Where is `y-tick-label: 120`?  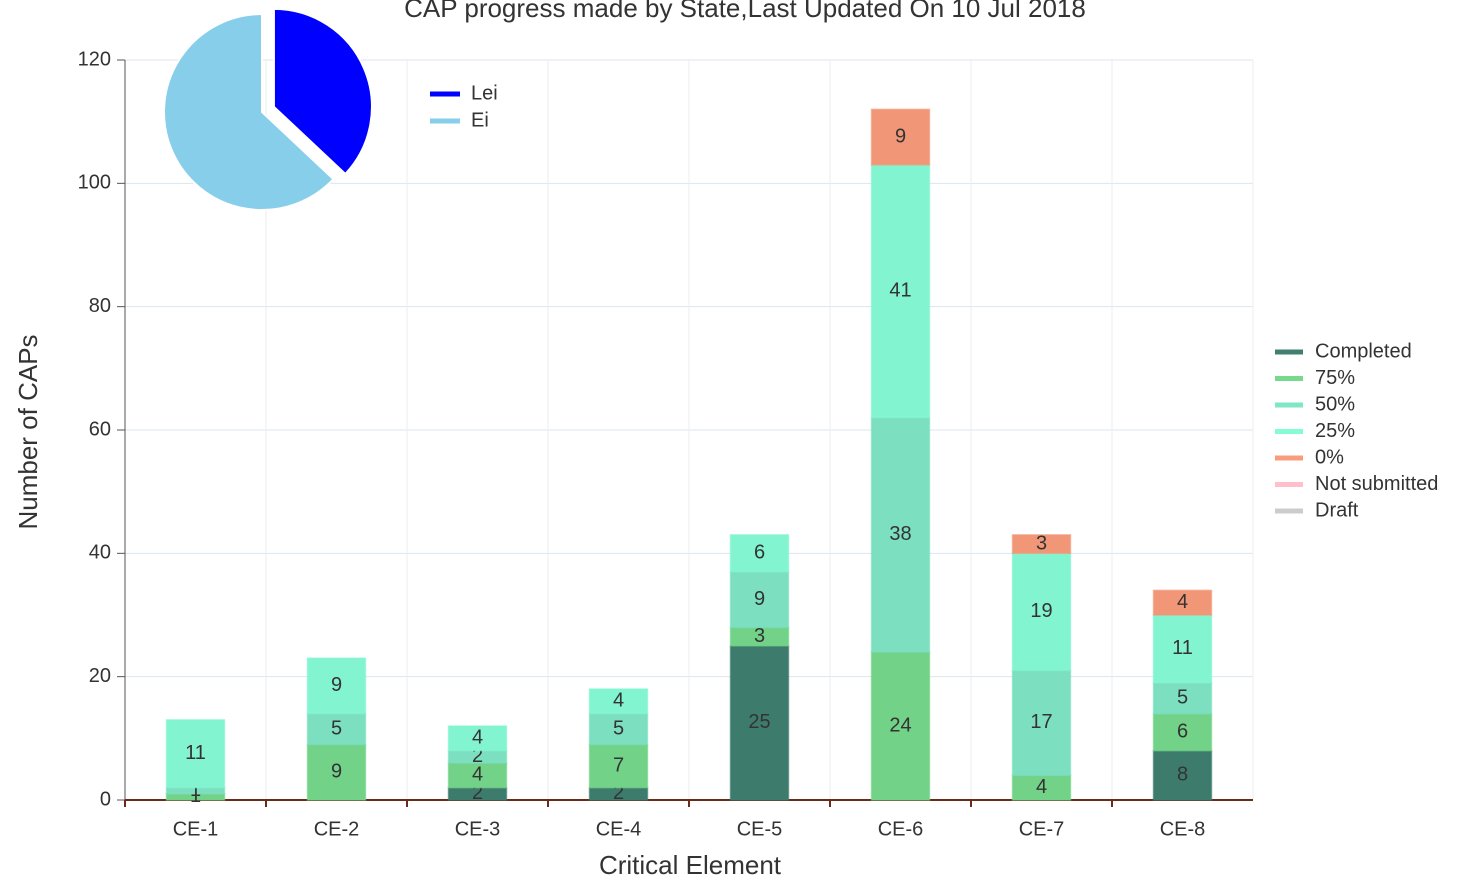
y-tick-label: 120 is located at coordinates (94, 59).